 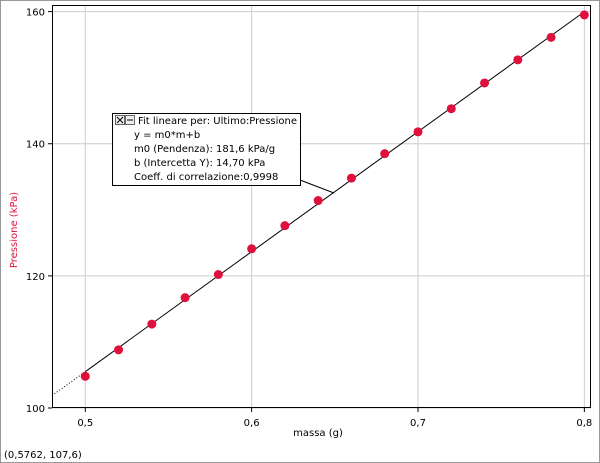 What do you see at coordinates (199, 163) in the screenshot?
I see `annotation-intercept: b (Intercetta Y): 14,70 kPa` at bounding box center [199, 163].